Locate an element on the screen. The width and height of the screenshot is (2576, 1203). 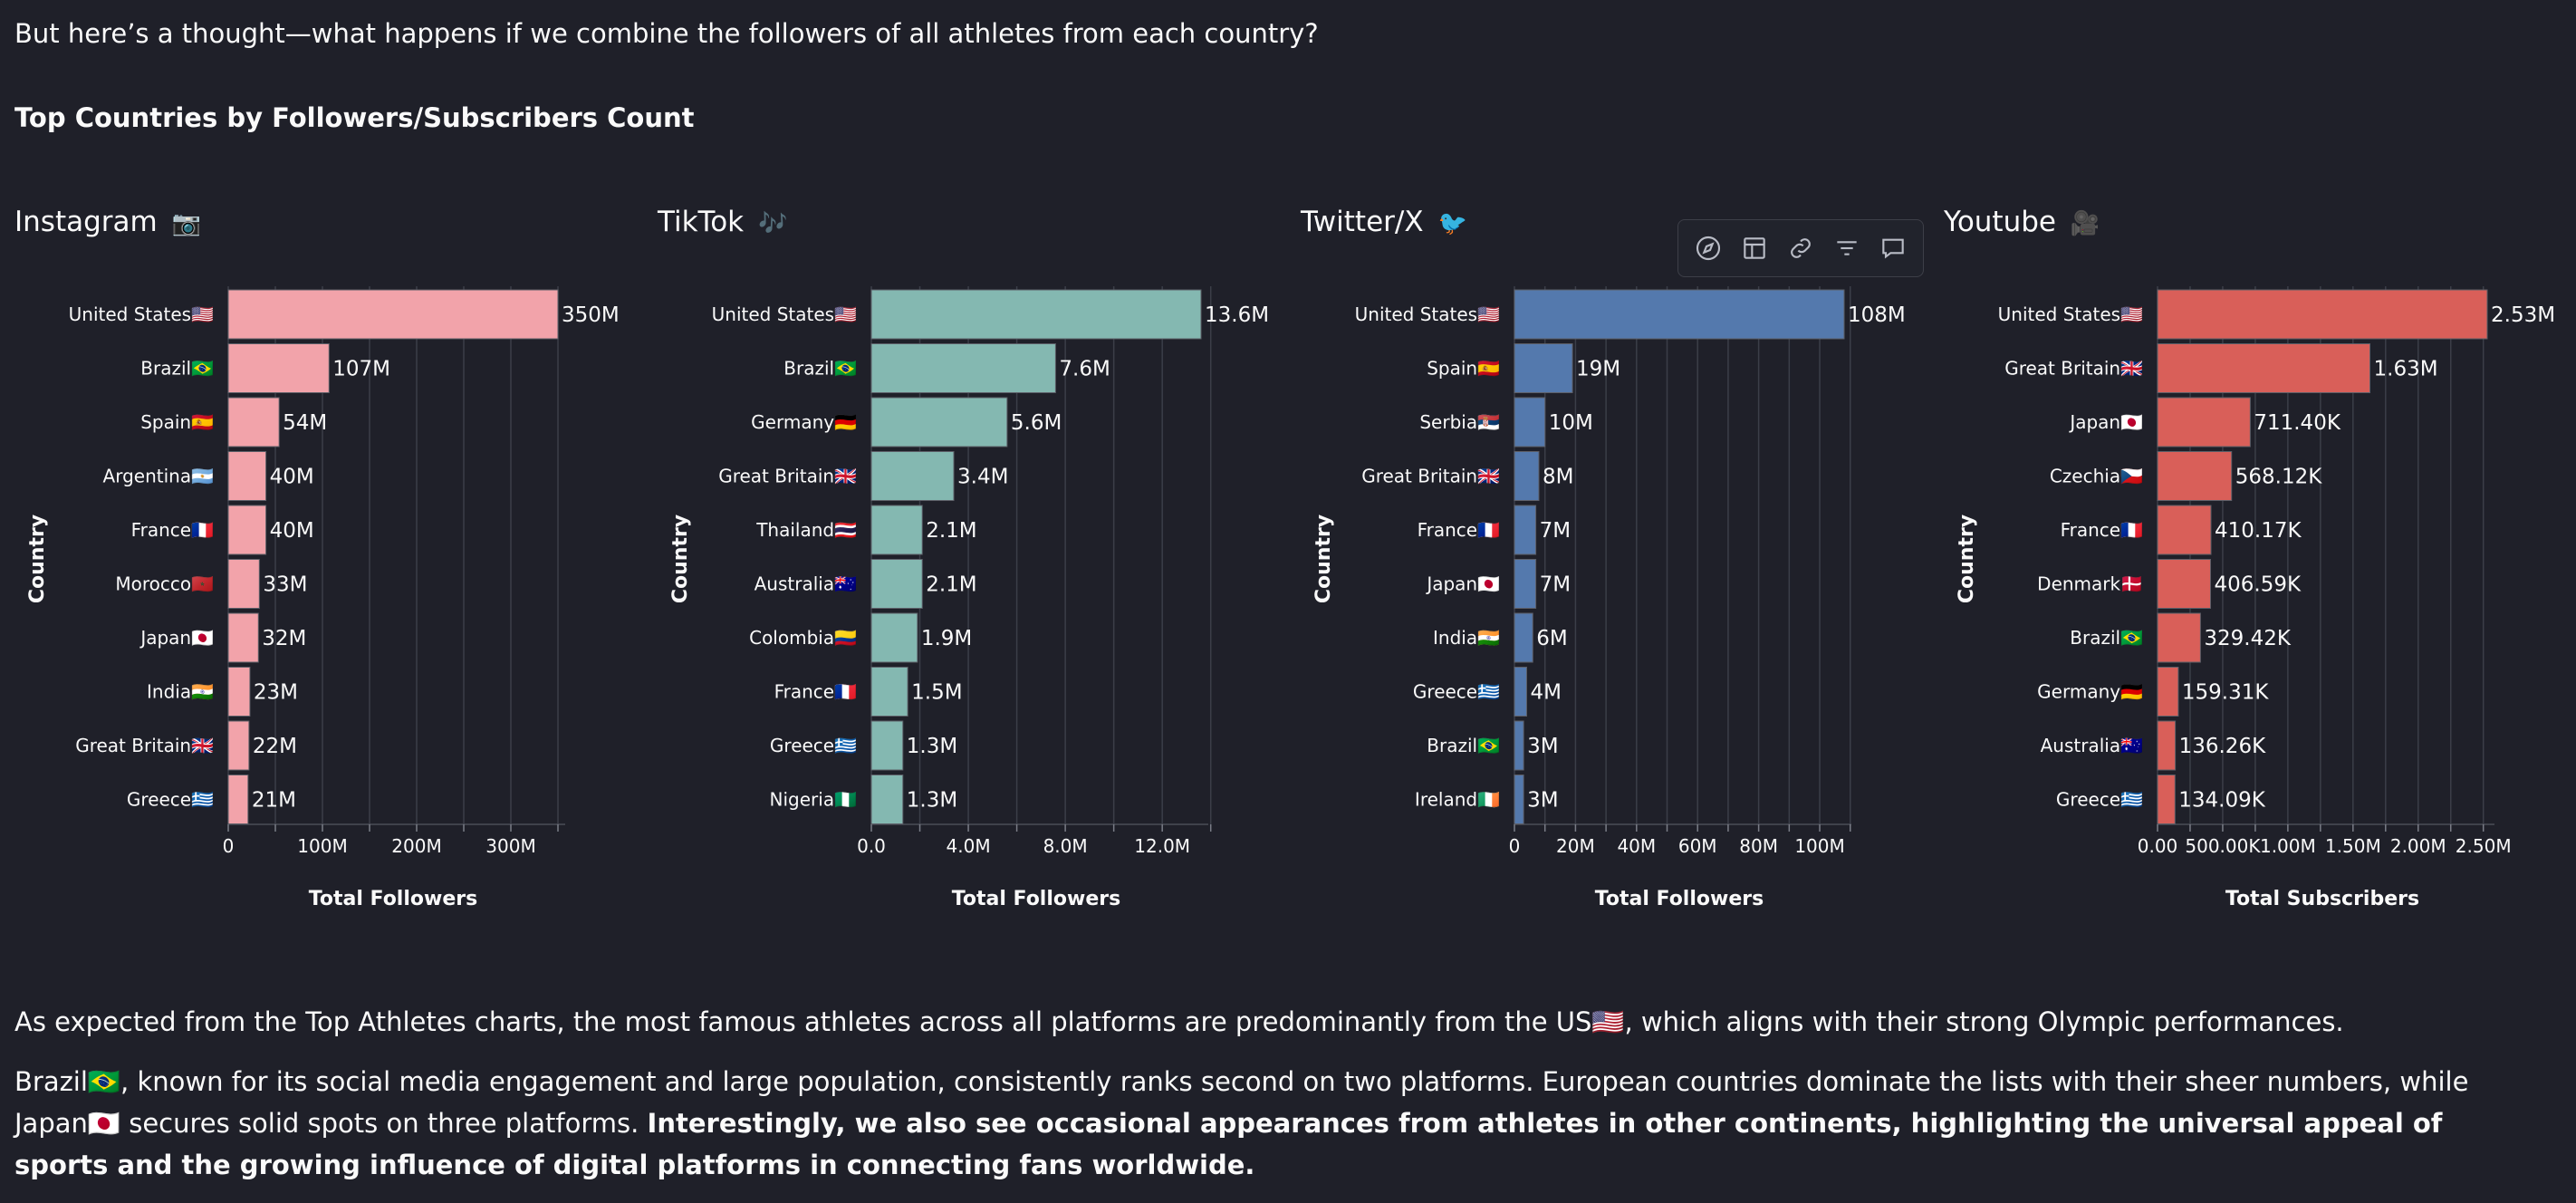
data-label: 1.9M is located at coordinates (946, 638).